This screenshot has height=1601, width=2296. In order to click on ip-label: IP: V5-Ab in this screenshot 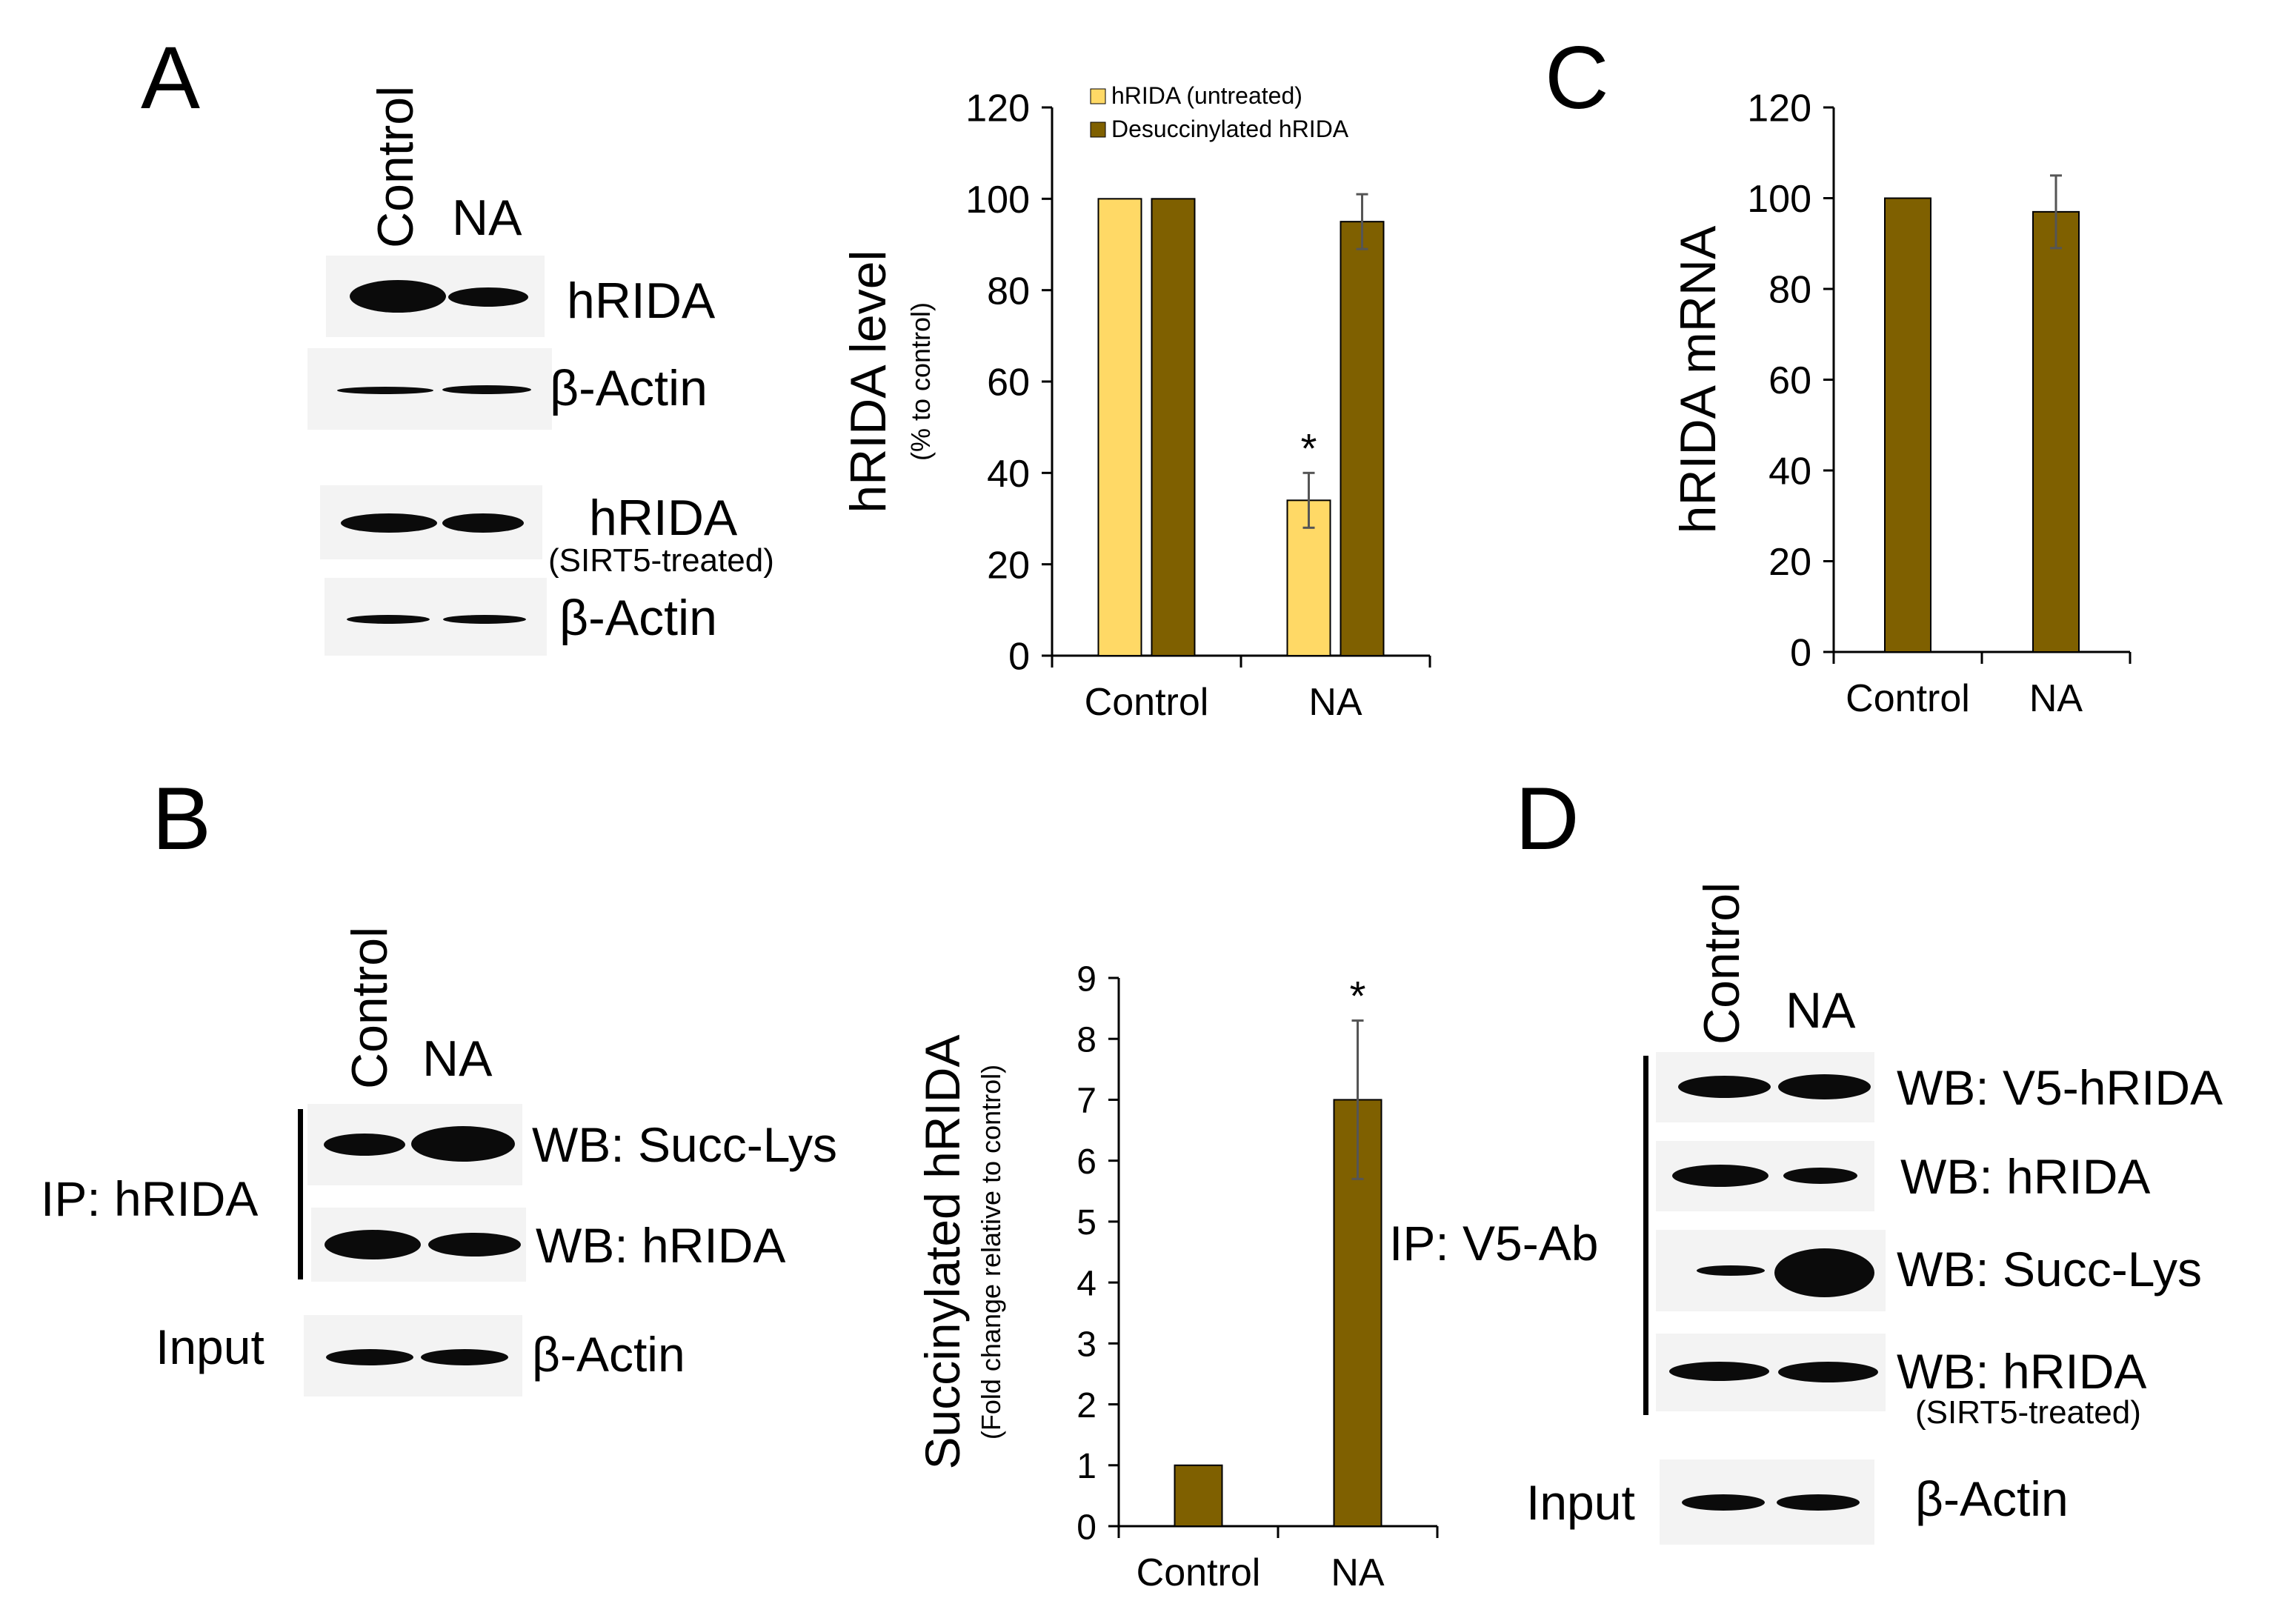, I will do `click(1494, 1243)`.